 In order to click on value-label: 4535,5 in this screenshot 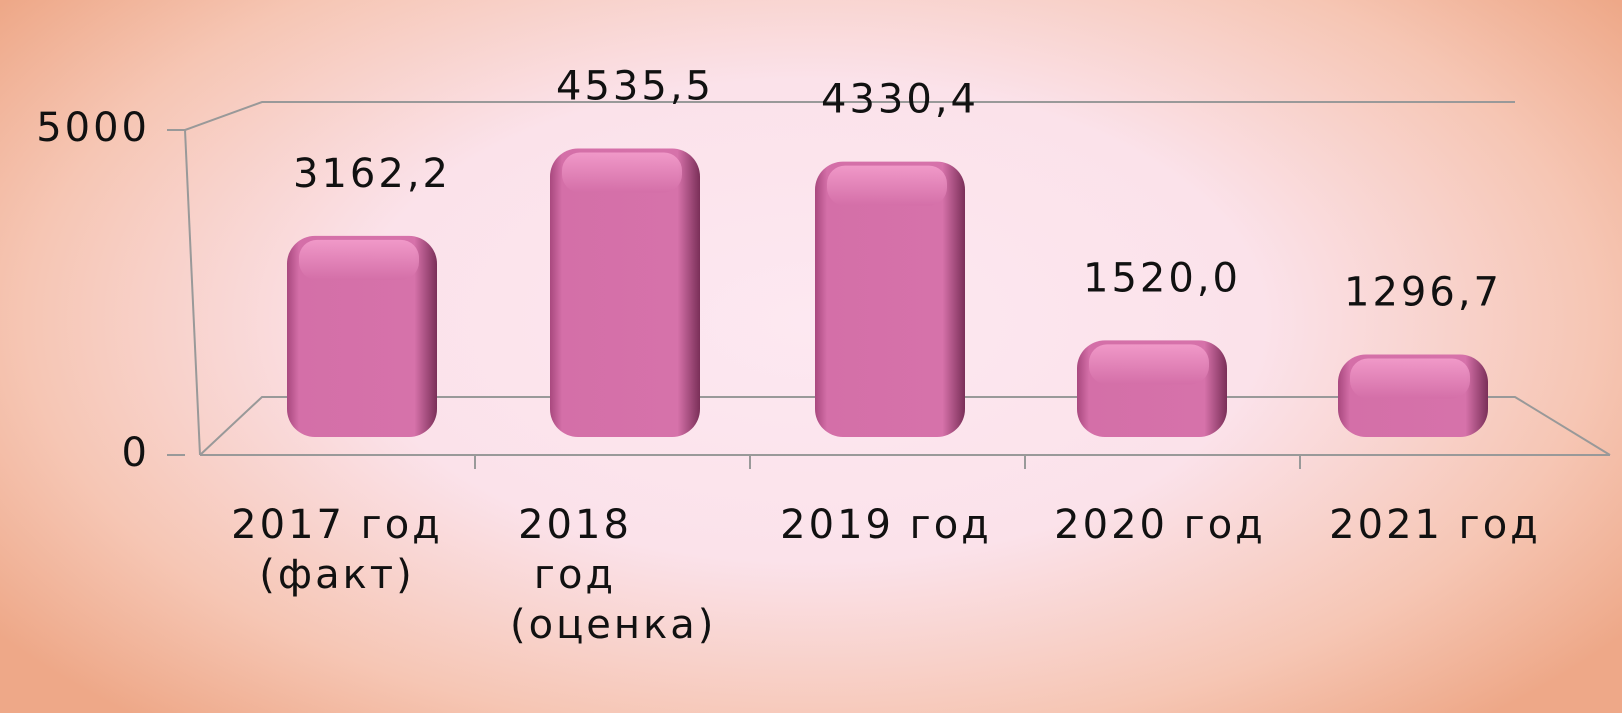, I will do `click(635, 87)`.